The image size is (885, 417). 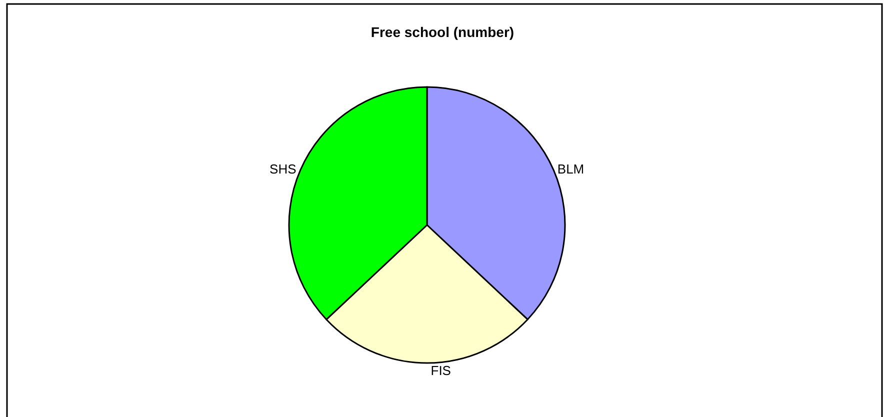 I want to click on slice-label: FIS, so click(x=441, y=370).